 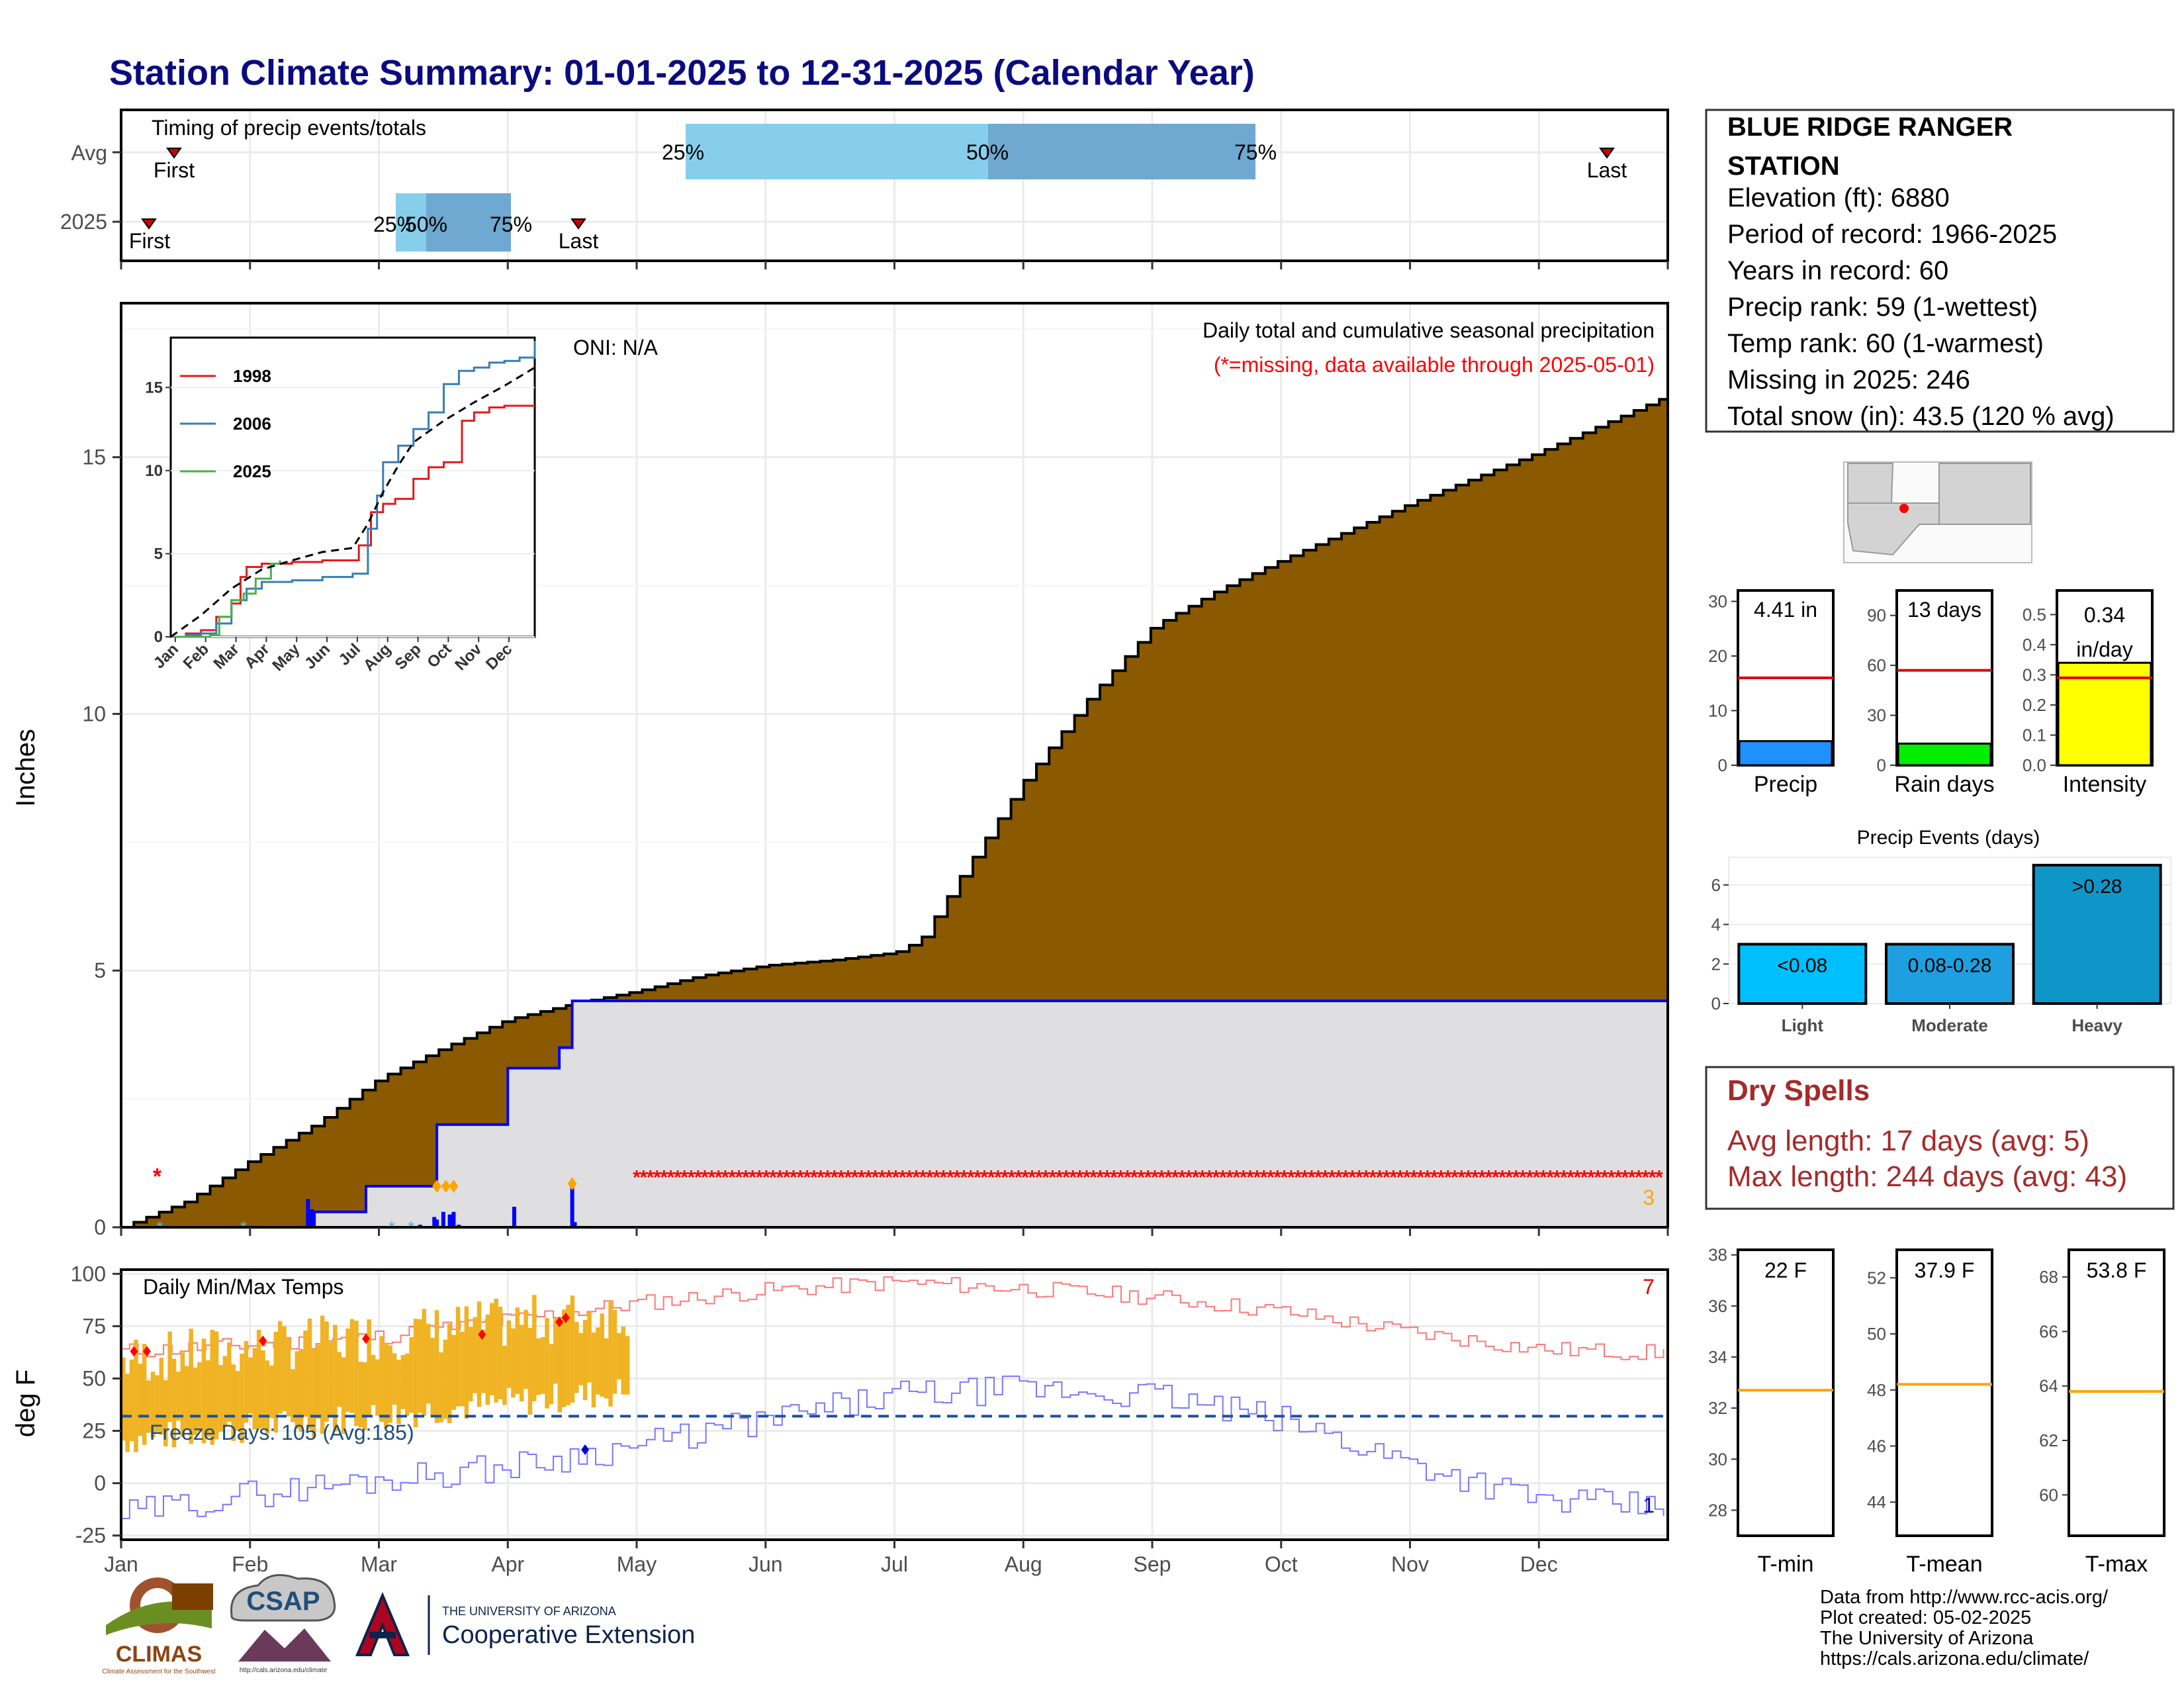 What do you see at coordinates (1772, 1411) in the screenshot?
I see `temp-bar-chart-t-min: 28 30 32 34 36 38 22 F T-min` at bounding box center [1772, 1411].